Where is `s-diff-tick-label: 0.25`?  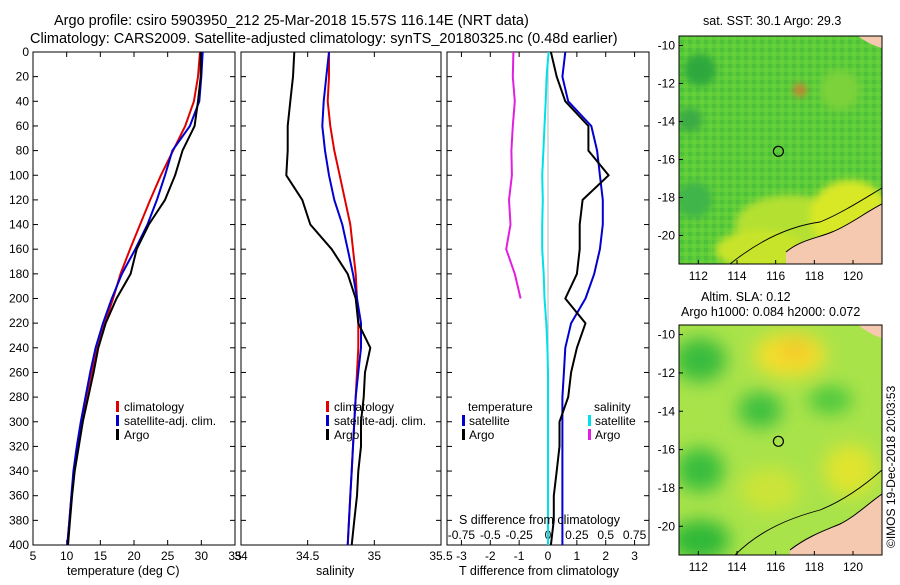
s-diff-tick-label: 0.25 is located at coordinates (577, 535).